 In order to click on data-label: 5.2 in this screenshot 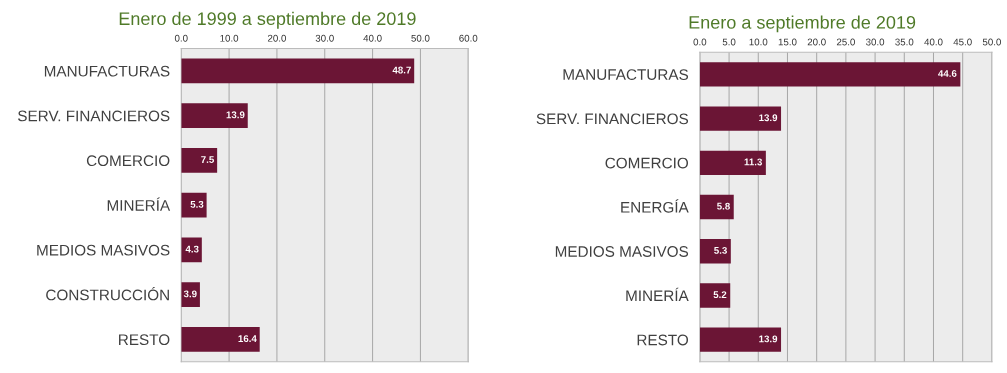, I will do `click(720, 295)`.